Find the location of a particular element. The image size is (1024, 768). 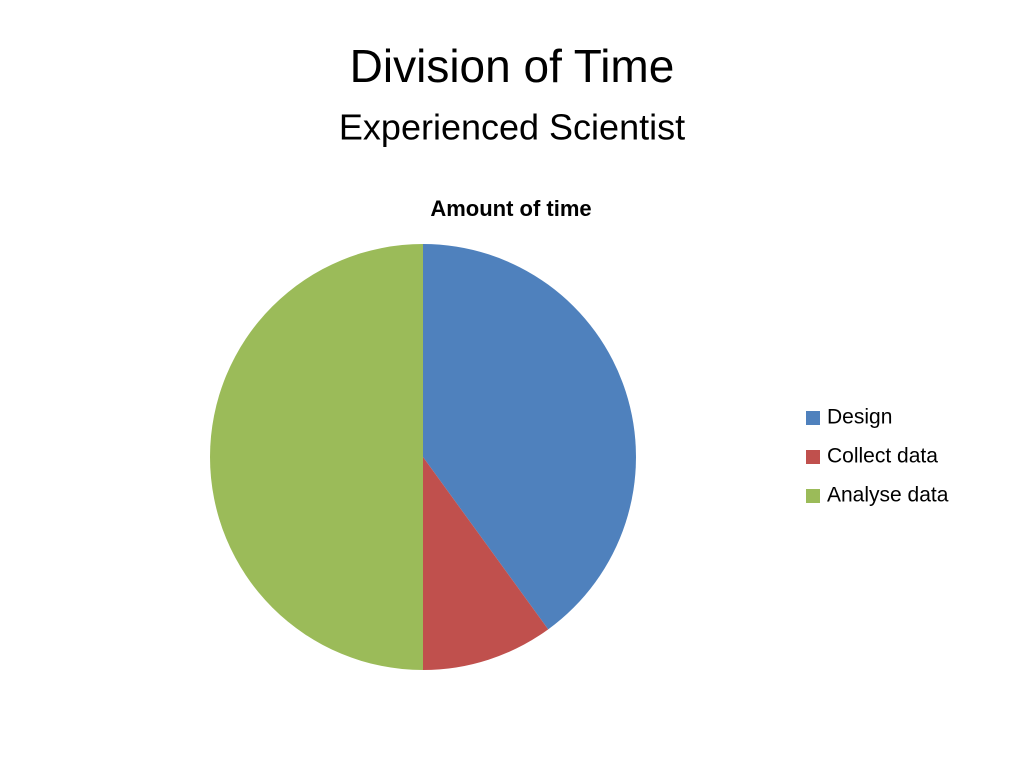

legend-label: Design is located at coordinates (859, 417).